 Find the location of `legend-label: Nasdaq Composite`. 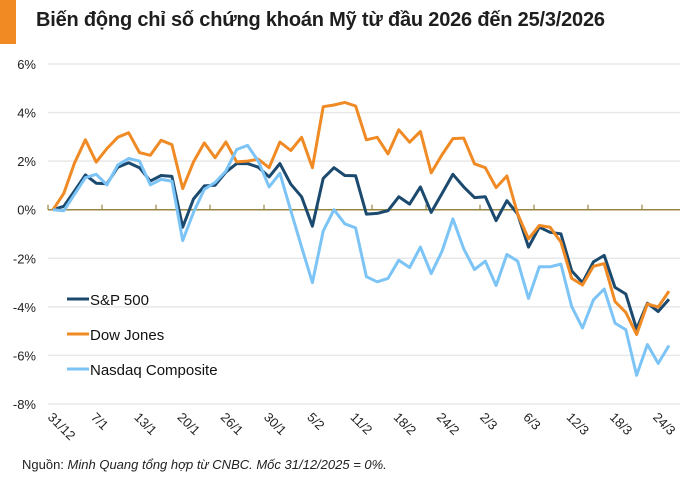

legend-label: Nasdaq Composite is located at coordinates (154, 370).